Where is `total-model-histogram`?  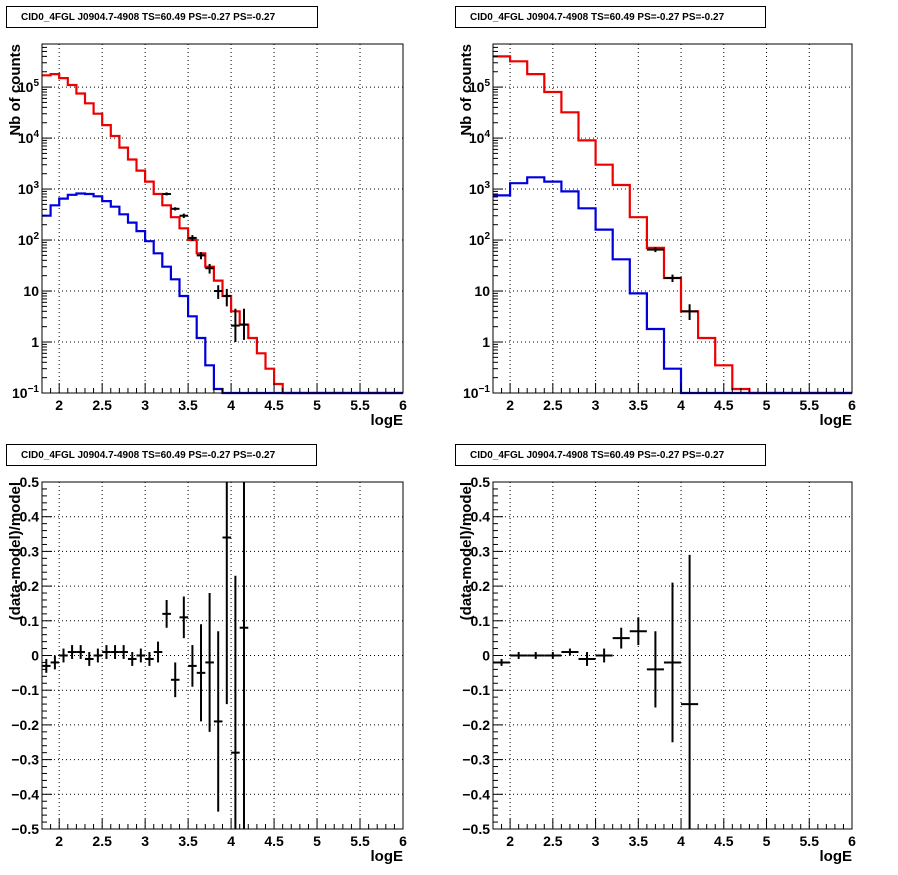
total-model-histogram is located at coordinates (222, 234).